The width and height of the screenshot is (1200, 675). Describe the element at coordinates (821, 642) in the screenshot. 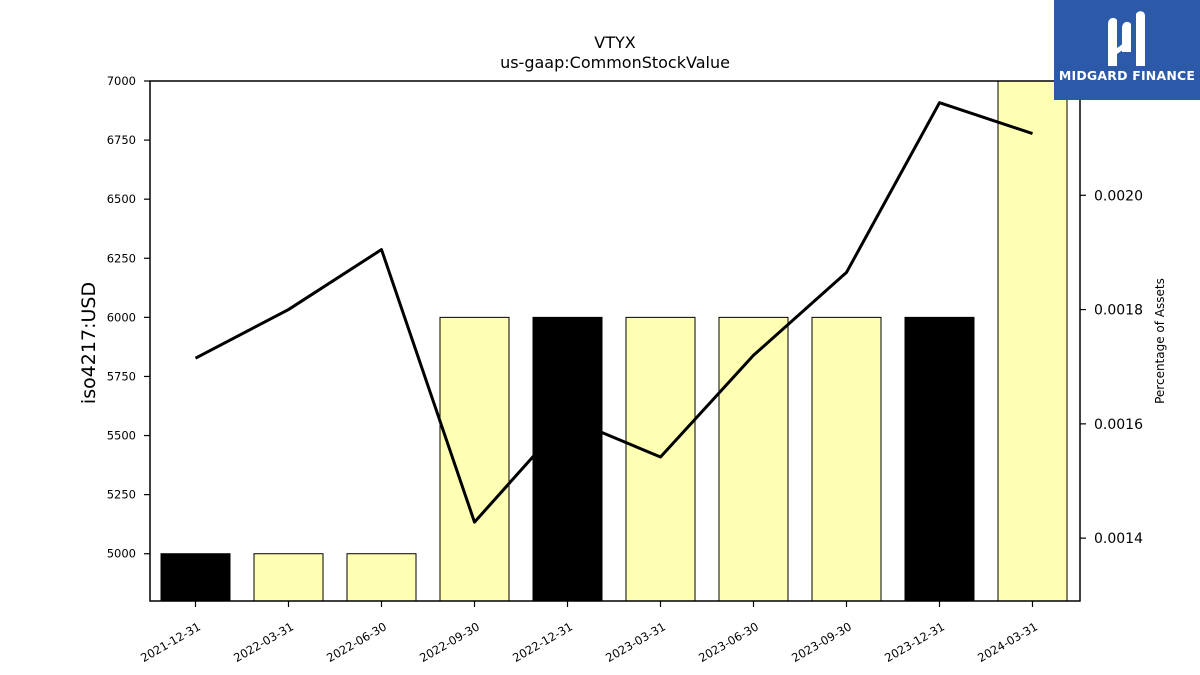

I see `x-tick-label: 2023-09-30` at that location.